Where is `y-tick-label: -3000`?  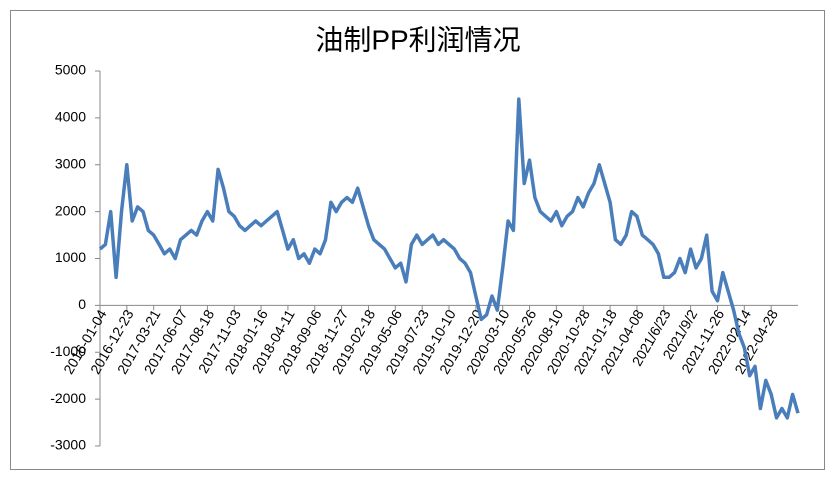 y-tick-label: -3000 is located at coordinates (68, 445).